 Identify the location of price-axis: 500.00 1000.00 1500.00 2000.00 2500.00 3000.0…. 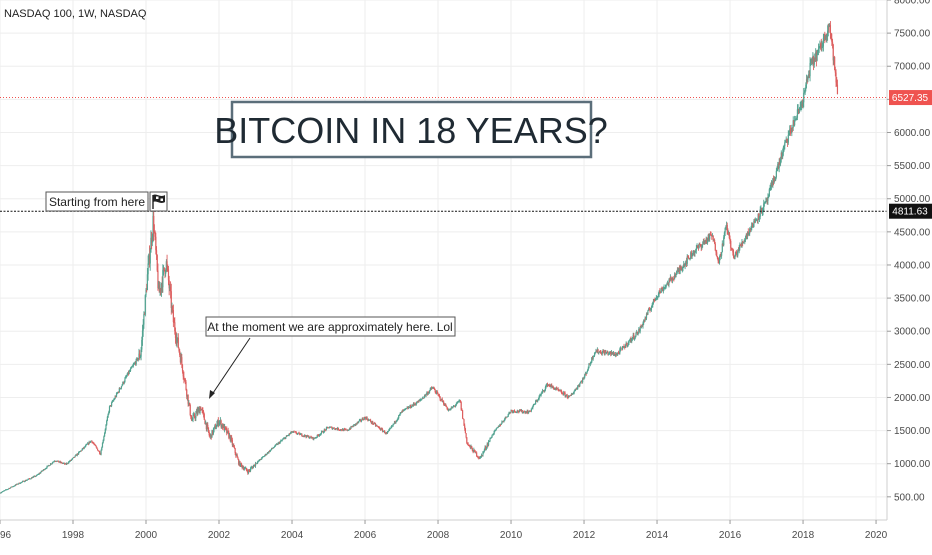
(909, 251).